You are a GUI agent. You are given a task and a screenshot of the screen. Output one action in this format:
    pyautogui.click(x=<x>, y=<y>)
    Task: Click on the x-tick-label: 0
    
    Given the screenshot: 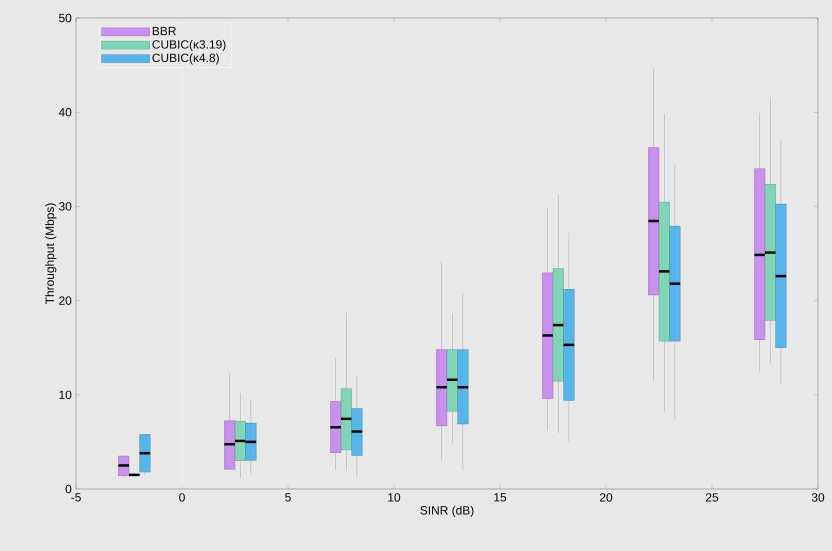 What is the action you would take?
    pyautogui.click(x=182, y=497)
    